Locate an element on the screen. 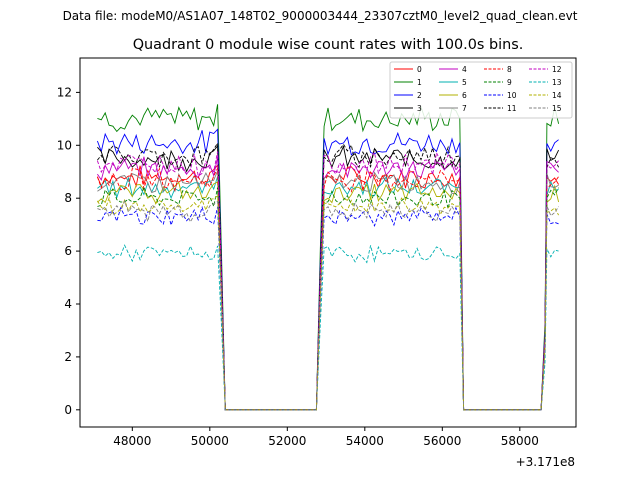 This screenshot has width=640, height=480. y-tick-label: 6 is located at coordinates (68, 251).